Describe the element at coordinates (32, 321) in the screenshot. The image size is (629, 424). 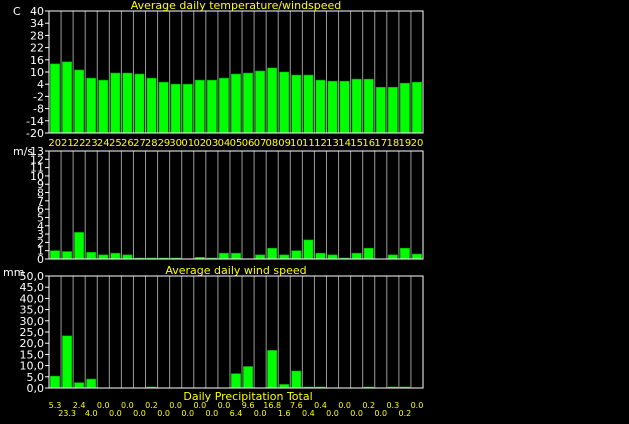
I see `y-tick-label: 30,0` at that location.